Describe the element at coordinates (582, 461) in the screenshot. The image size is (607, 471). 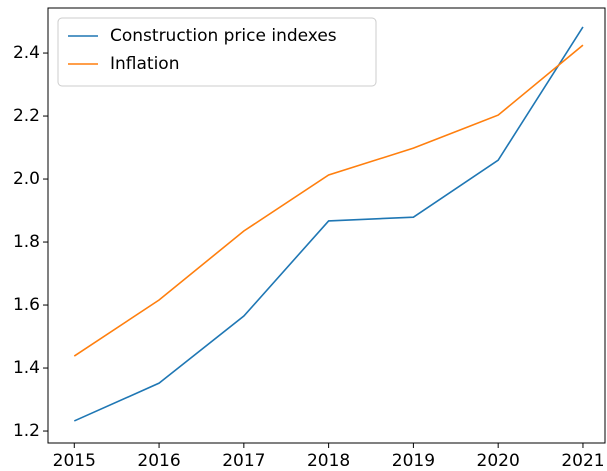
I see `x-tick-label: 2021` at that location.